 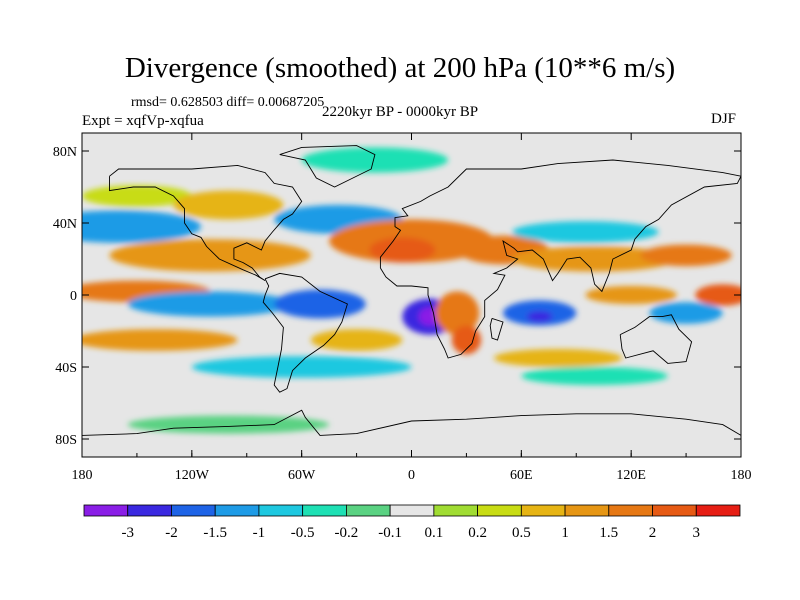 What do you see at coordinates (73, 296) in the screenshot?
I see `y-tick-label: 0` at bounding box center [73, 296].